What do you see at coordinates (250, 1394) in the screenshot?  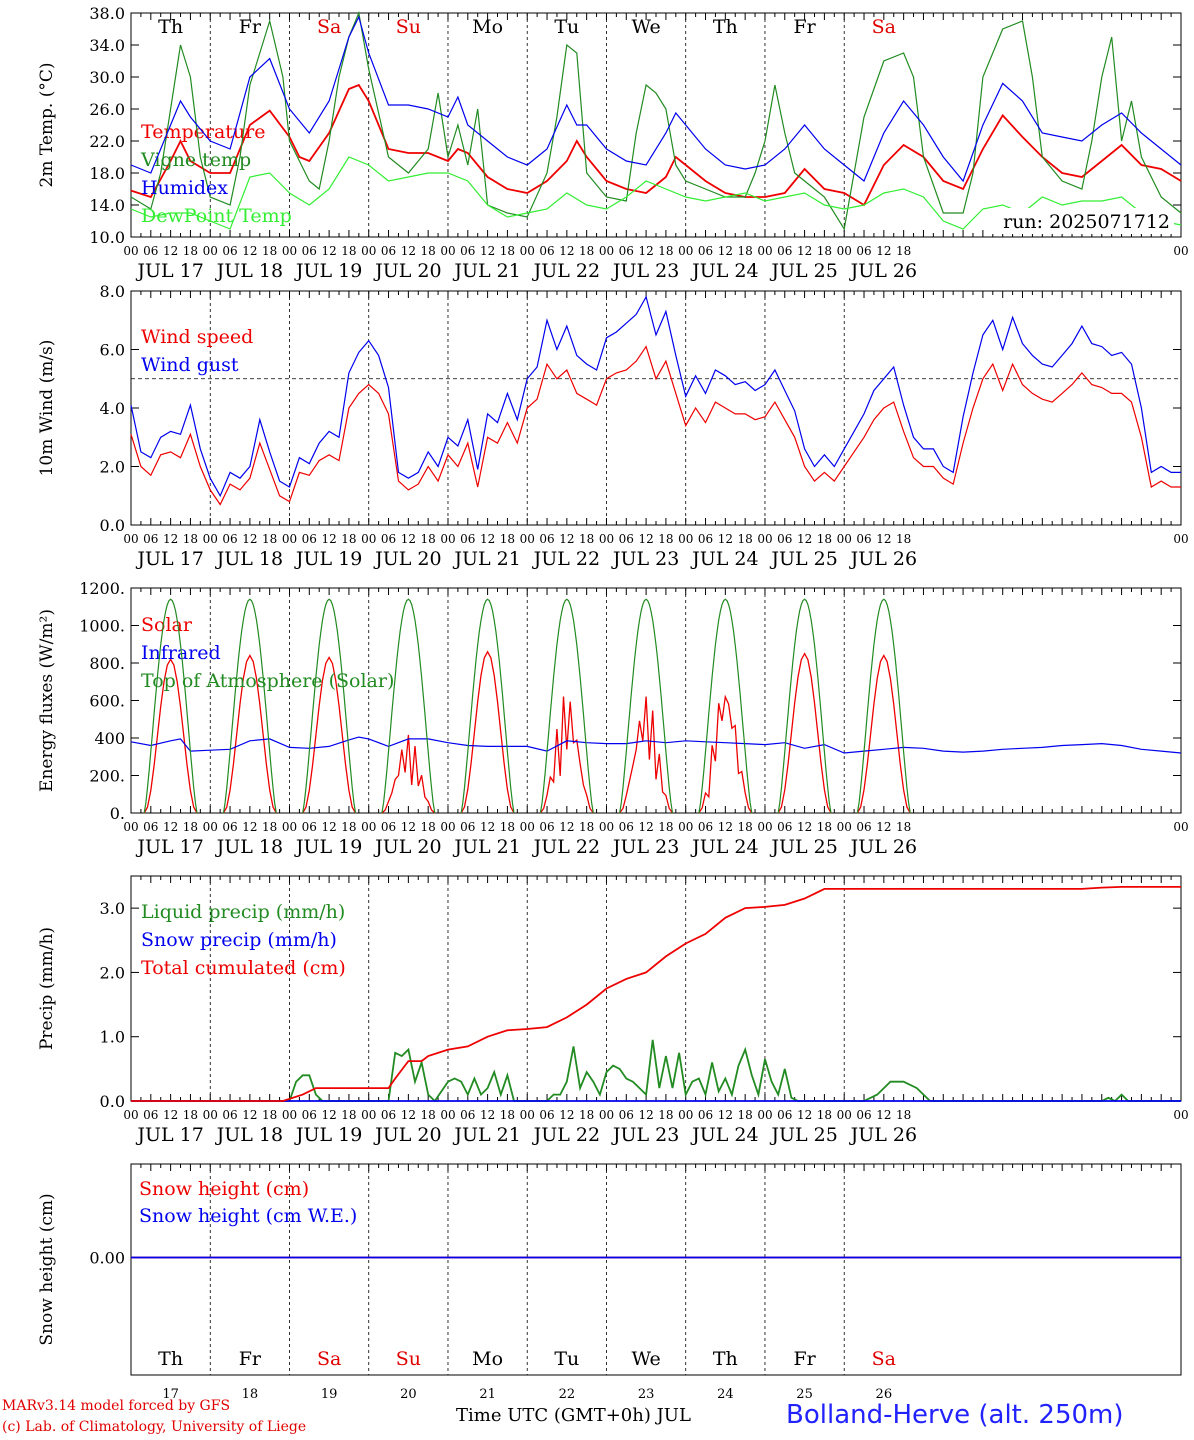 I see `day-number-label: 18` at bounding box center [250, 1394].